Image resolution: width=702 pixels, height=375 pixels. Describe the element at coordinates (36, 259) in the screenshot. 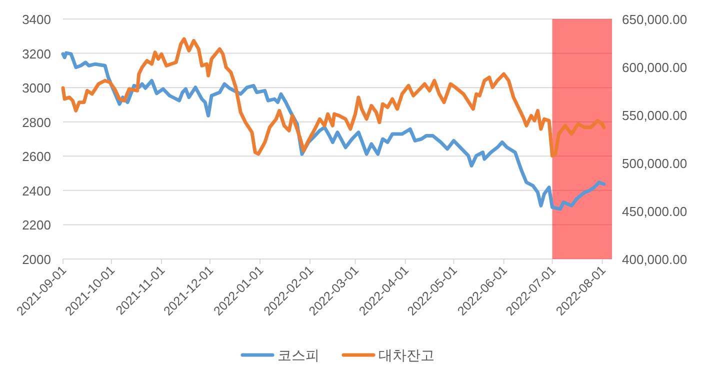

I see `y-tick-label: 2000` at that location.